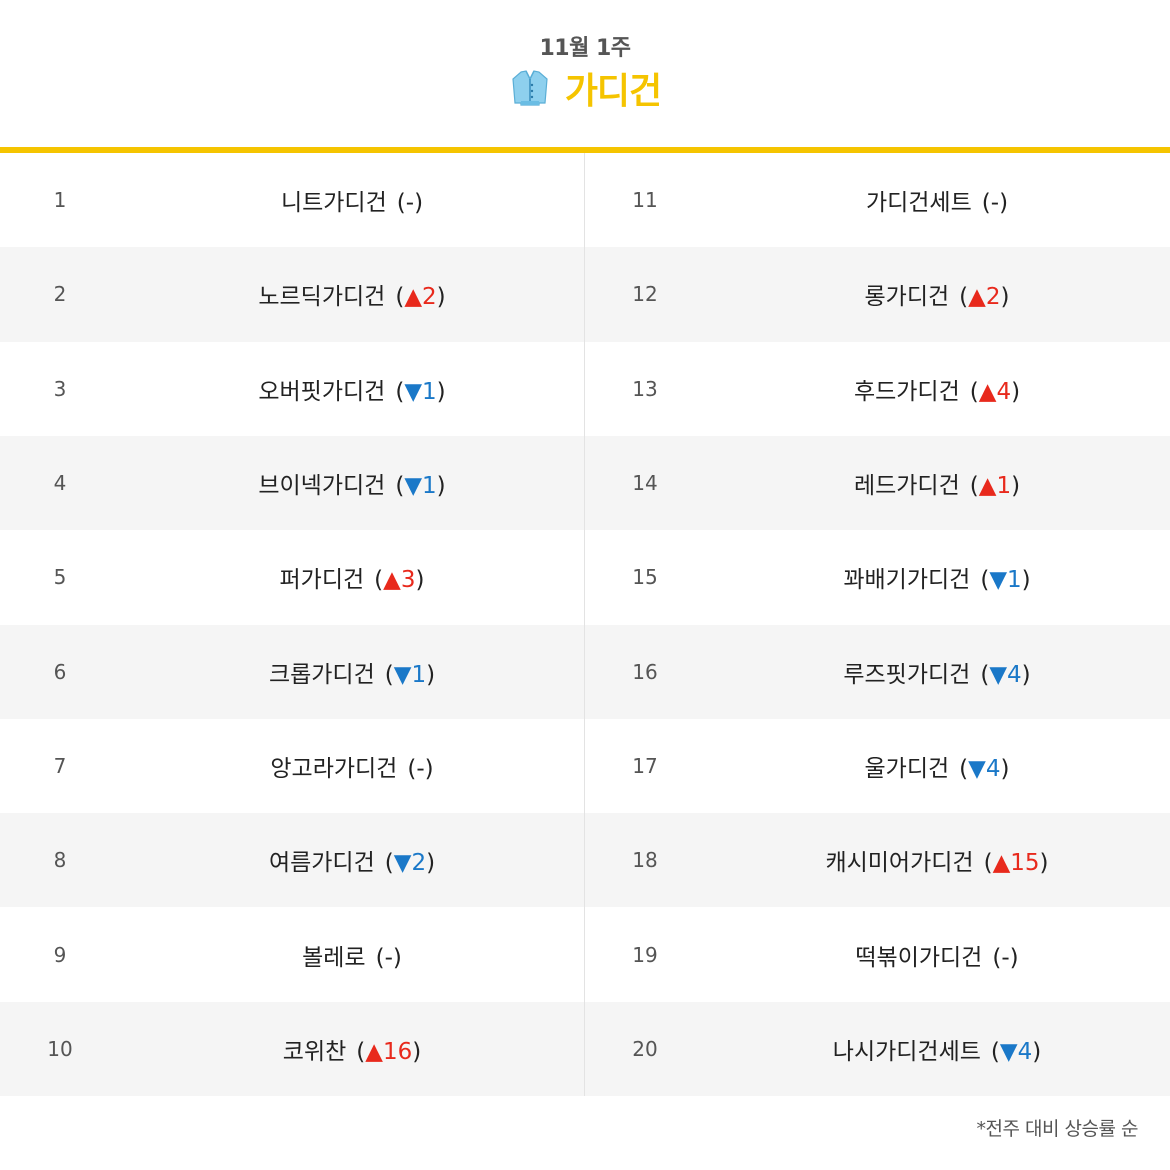 Image resolution: width=1170 pixels, height=1170 pixels. What do you see at coordinates (899, 863) in the screenshot?
I see `keyword-label: 캐시미어가디건` at bounding box center [899, 863].